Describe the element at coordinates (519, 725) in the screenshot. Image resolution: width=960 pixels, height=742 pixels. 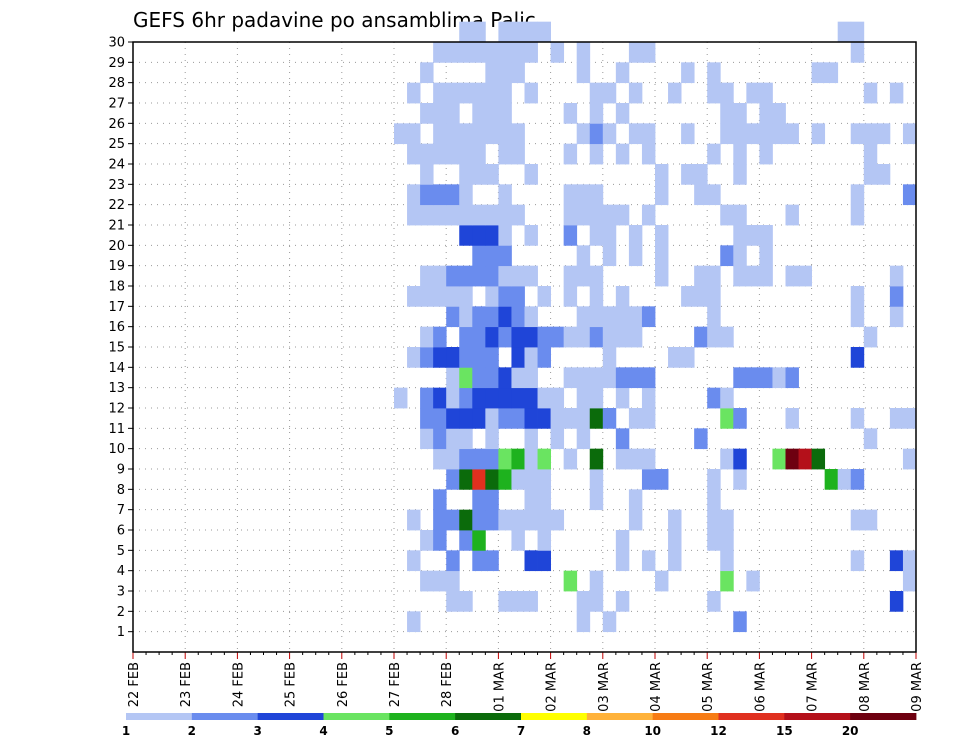
I see `colorbar-legend: 1 2 3 4 5 6 7 8 10 12 15 20` at that location.